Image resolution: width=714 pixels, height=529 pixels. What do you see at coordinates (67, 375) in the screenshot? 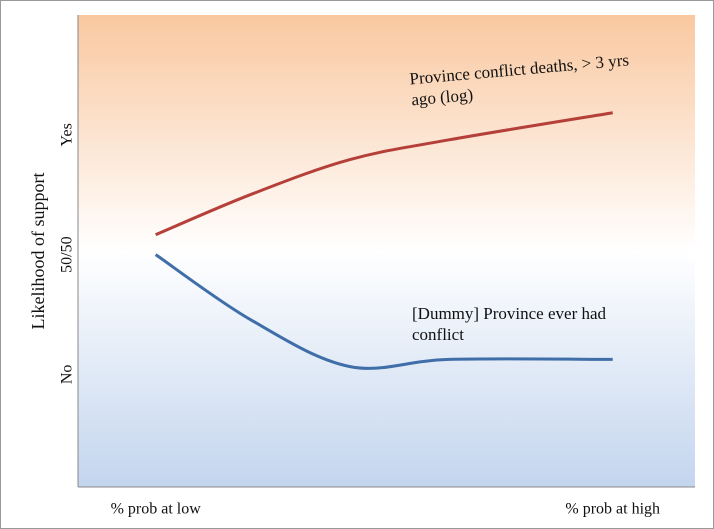
I see `y-tick-label: No` at bounding box center [67, 375].